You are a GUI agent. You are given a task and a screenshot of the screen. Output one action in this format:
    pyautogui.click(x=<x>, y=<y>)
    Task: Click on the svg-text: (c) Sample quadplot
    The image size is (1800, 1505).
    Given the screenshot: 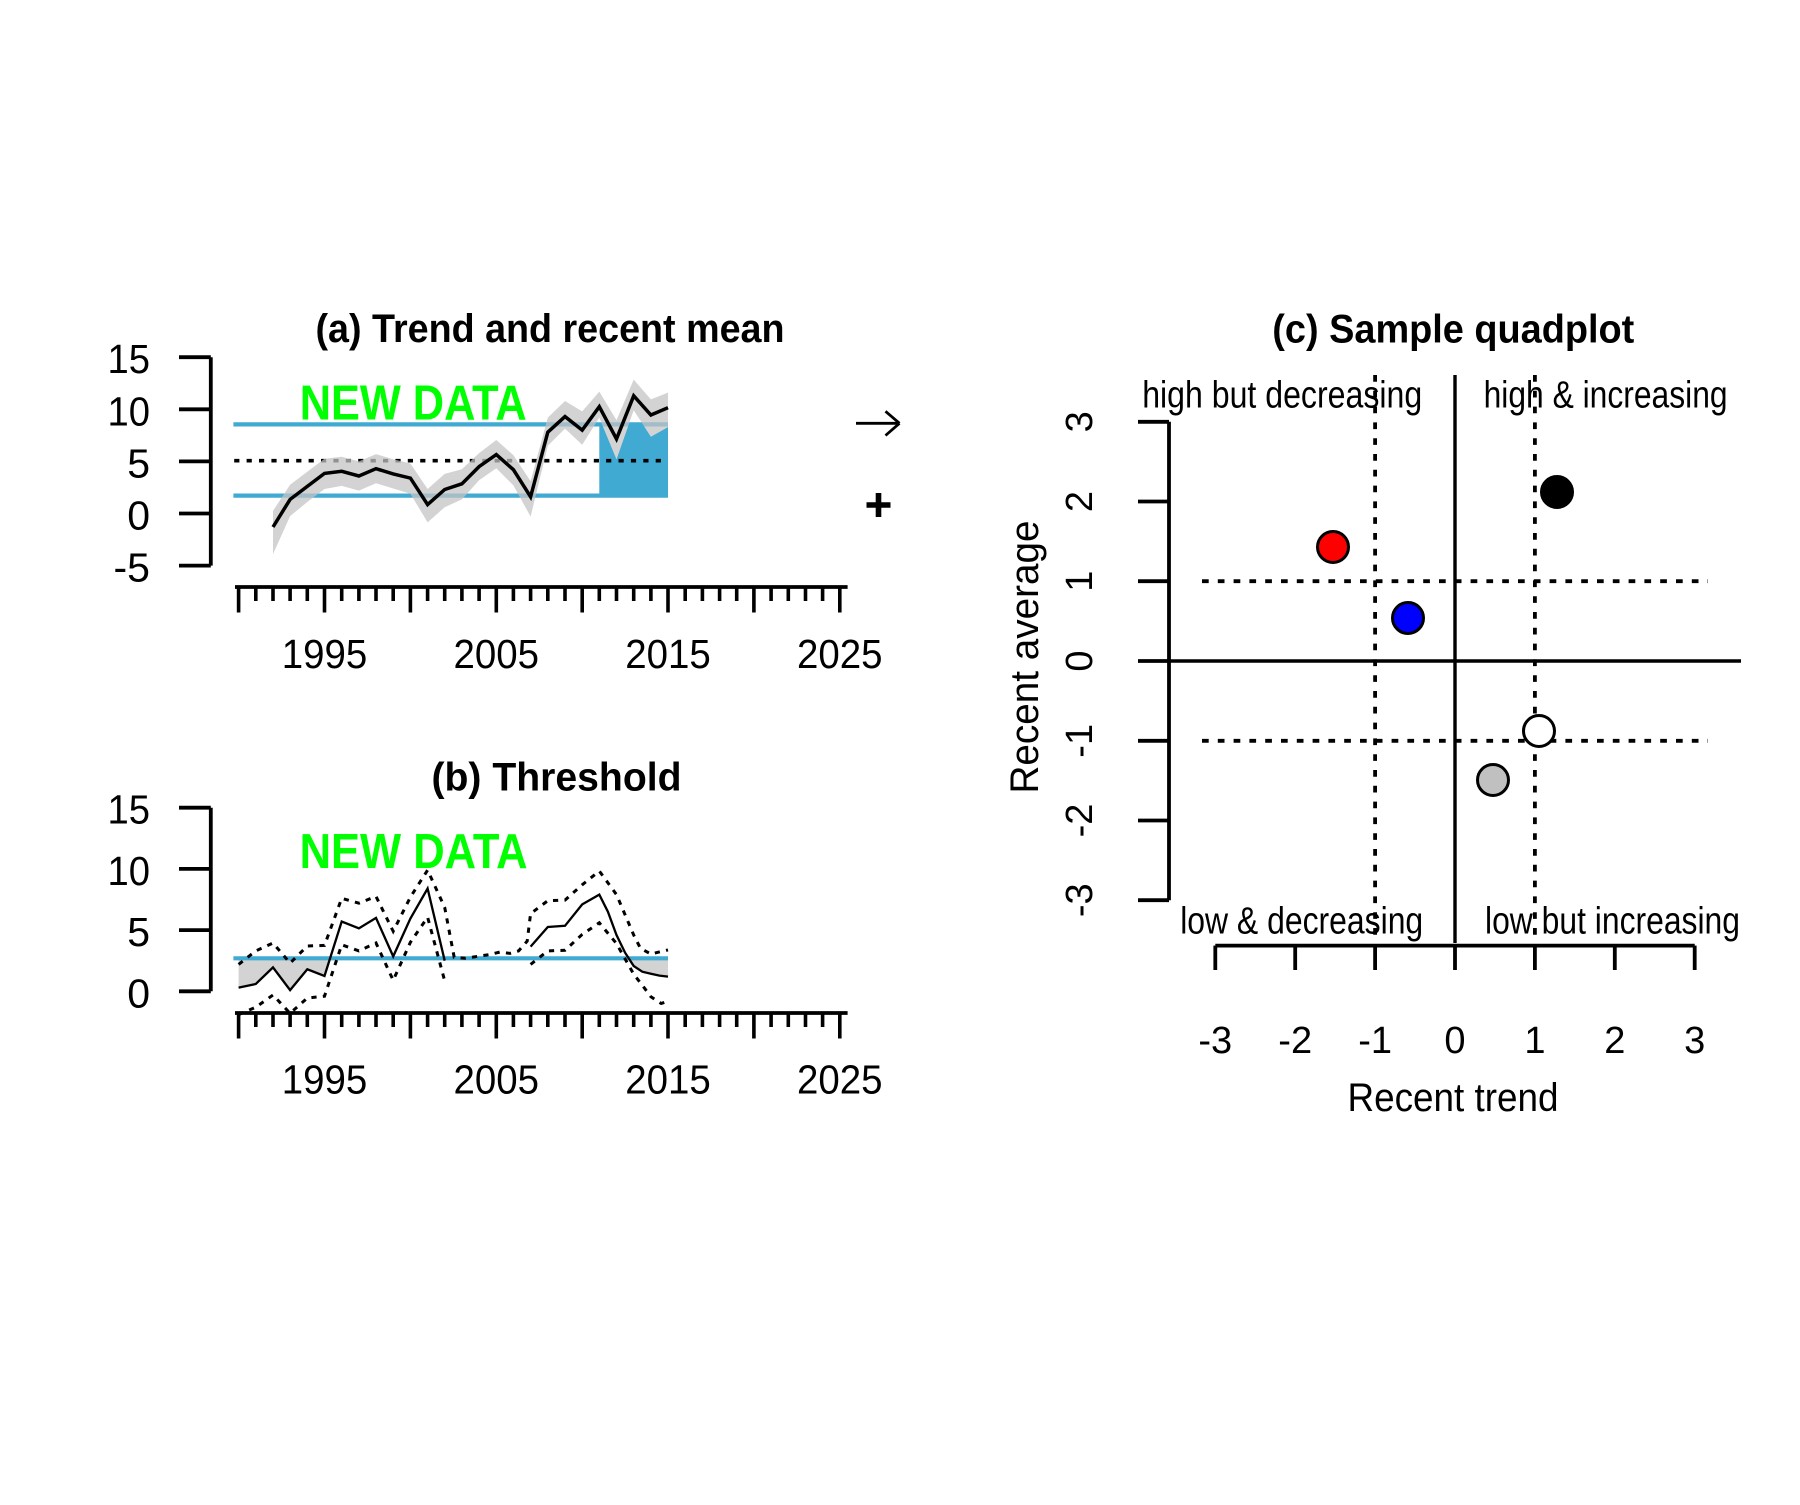 What is the action you would take?
    pyautogui.click(x=1453, y=330)
    